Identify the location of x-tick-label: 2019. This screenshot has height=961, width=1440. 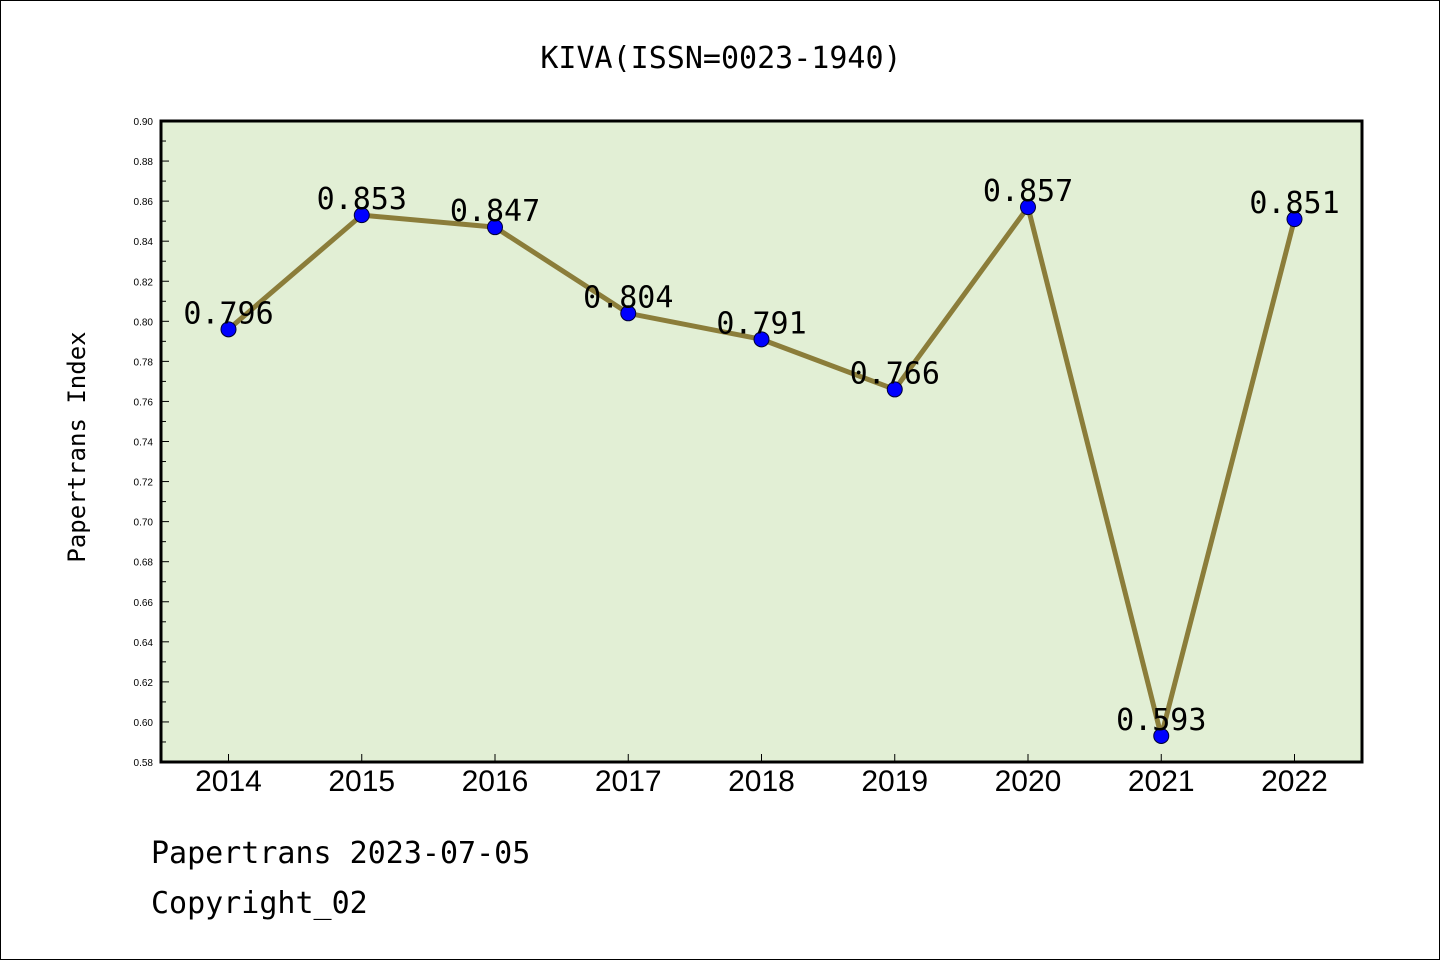
(894, 781).